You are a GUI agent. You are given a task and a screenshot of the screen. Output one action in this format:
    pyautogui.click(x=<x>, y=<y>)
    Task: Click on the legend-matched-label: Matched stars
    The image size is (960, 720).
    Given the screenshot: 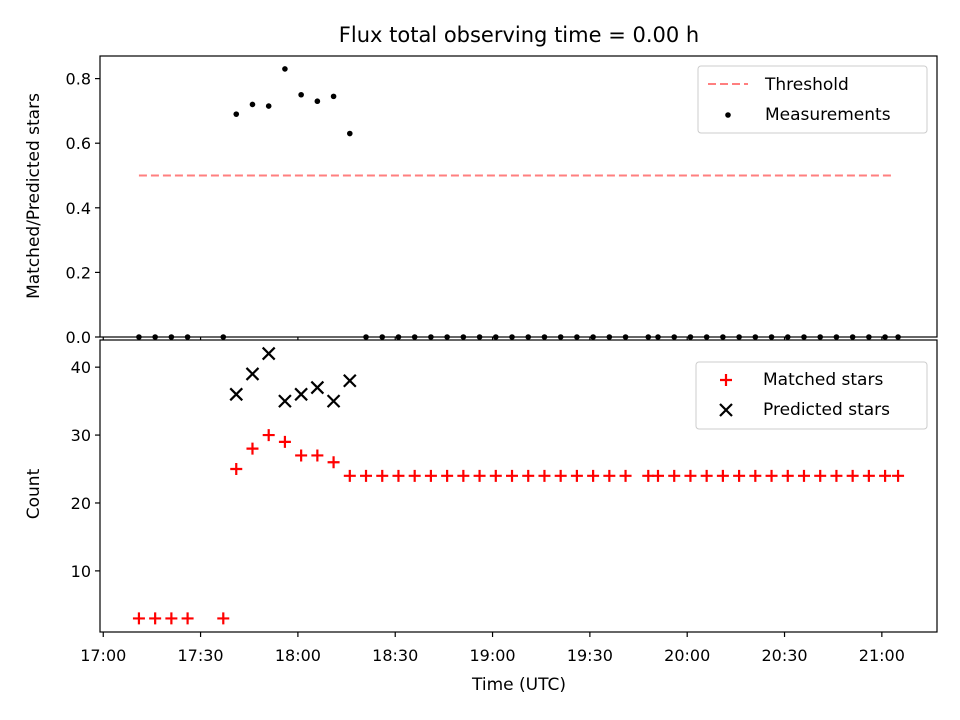 What is the action you would take?
    pyautogui.click(x=823, y=380)
    